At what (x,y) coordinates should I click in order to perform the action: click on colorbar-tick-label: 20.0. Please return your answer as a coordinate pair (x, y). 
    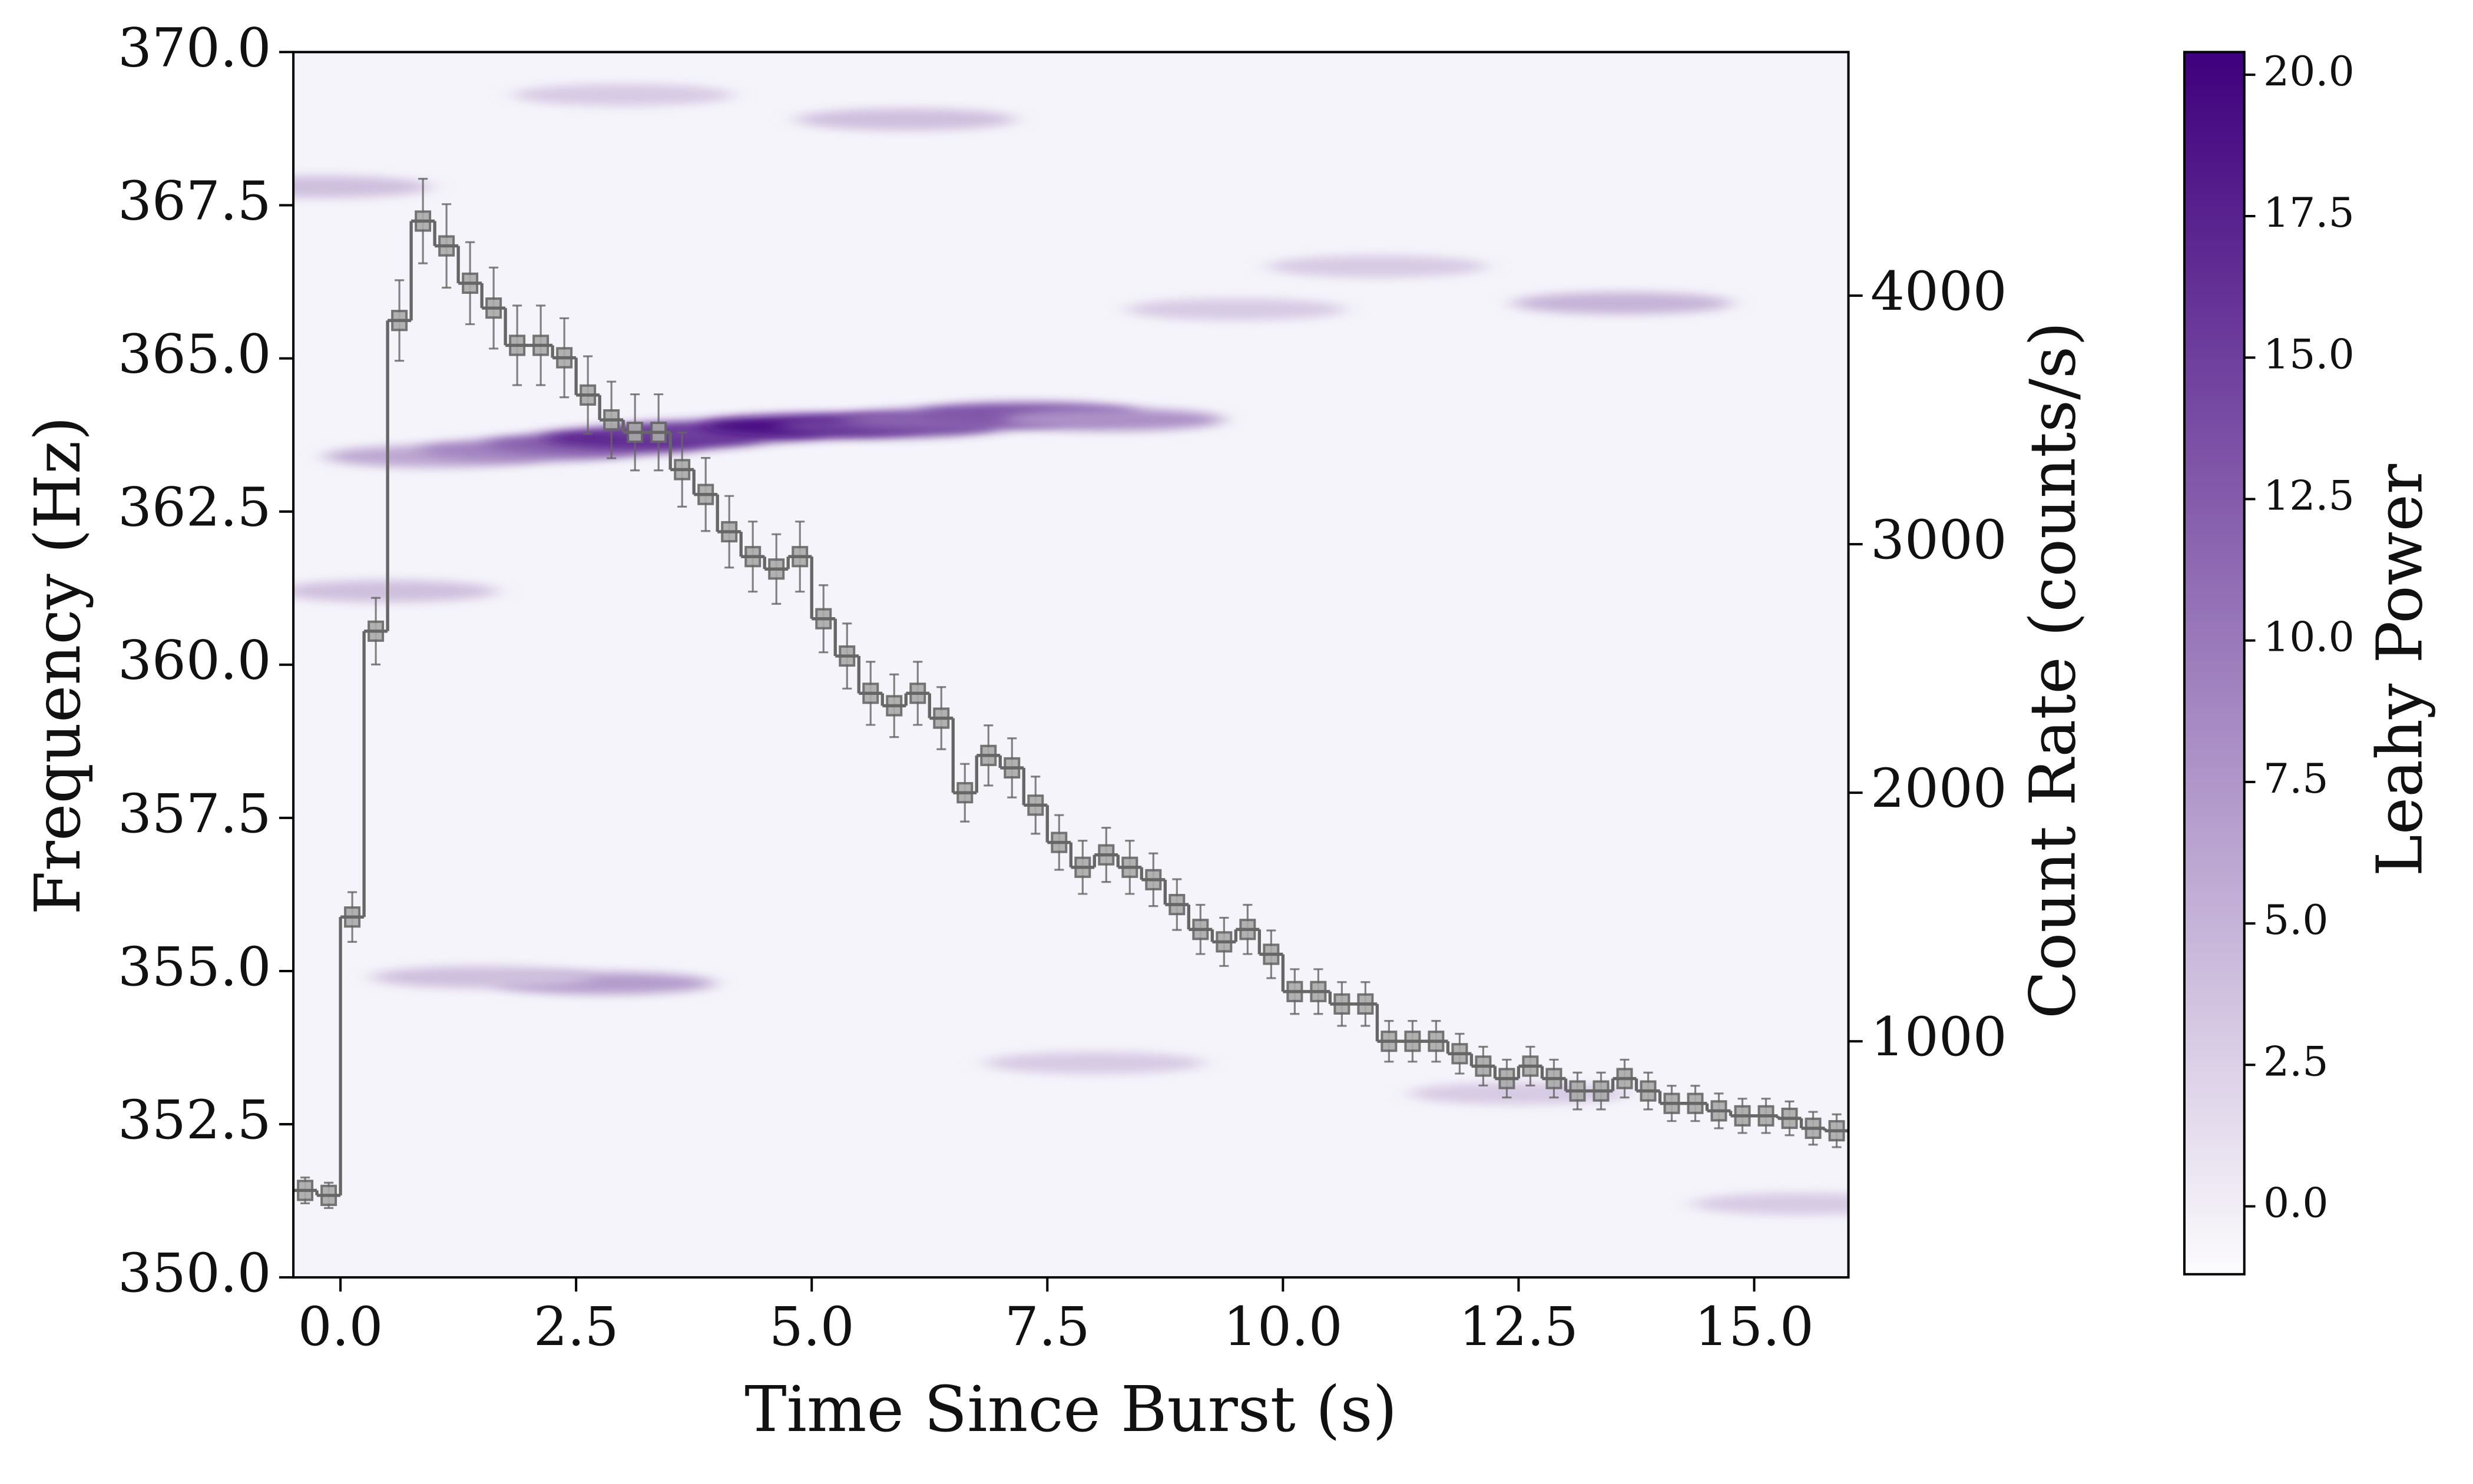
    Looking at the image, I should click on (2309, 71).